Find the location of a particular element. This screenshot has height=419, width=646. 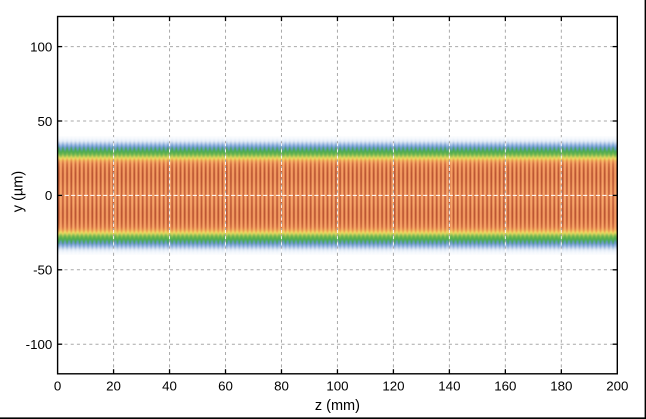

svg-text: 120 is located at coordinates (393, 385).